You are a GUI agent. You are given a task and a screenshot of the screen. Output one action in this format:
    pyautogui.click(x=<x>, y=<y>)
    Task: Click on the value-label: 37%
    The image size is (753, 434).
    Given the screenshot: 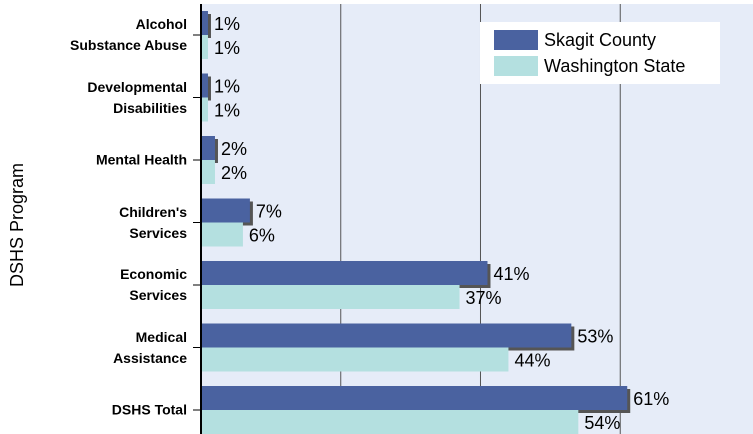 What is the action you would take?
    pyautogui.click(x=484, y=298)
    